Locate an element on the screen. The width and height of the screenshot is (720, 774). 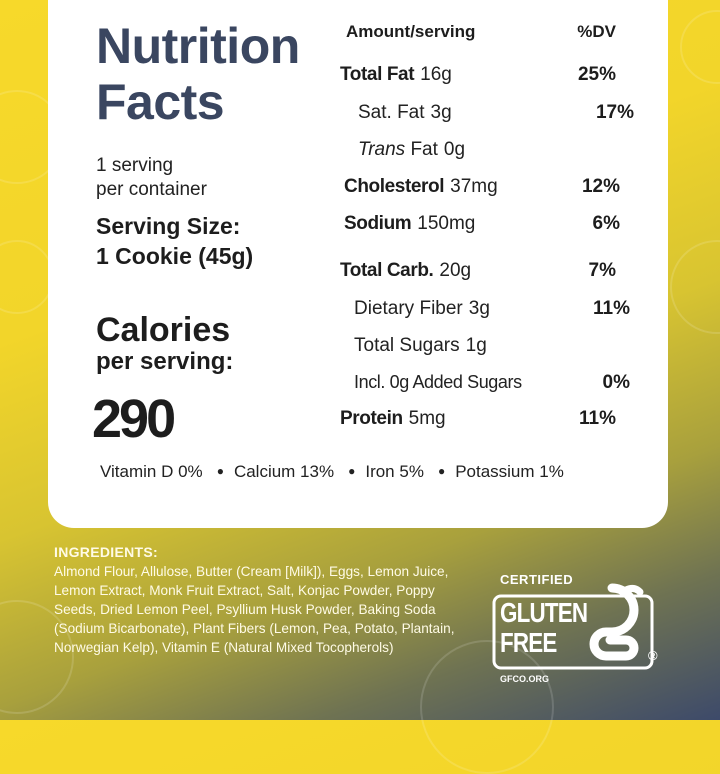
nutrient-row-cholesterol: Cholesterol 37mg 12% is located at coordinates (480, 190).